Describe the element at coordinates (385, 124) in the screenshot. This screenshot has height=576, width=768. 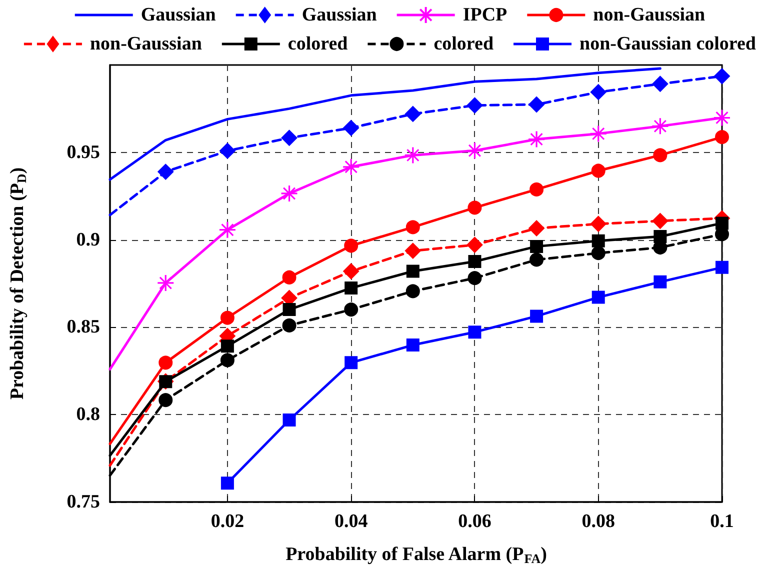
I see `line-series` at that location.